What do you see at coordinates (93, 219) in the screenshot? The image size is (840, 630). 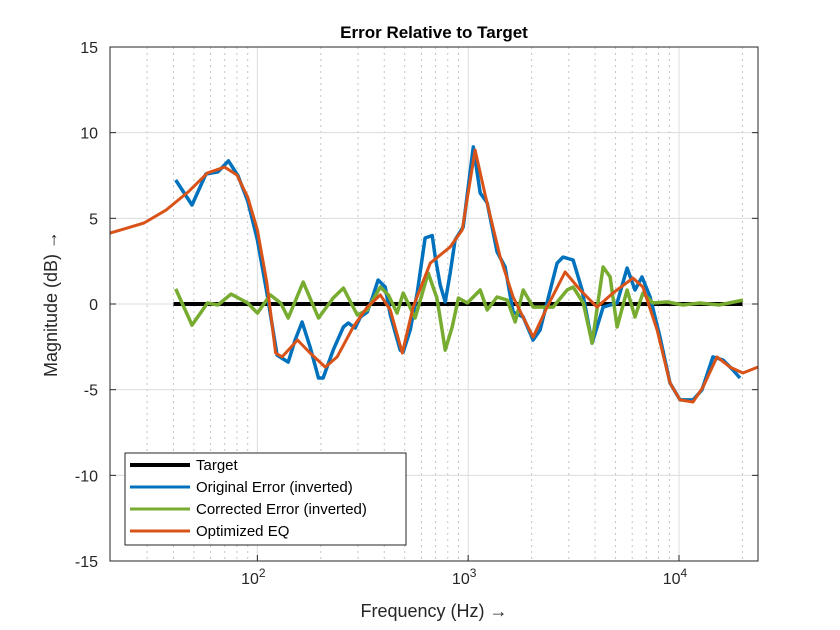 I see `y-tick-label: 5` at bounding box center [93, 219].